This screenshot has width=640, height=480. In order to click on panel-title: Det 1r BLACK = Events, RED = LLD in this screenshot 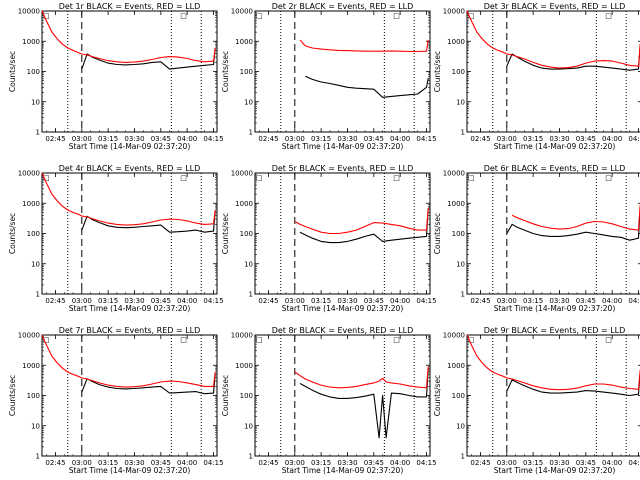, I will do `click(130, 6)`.